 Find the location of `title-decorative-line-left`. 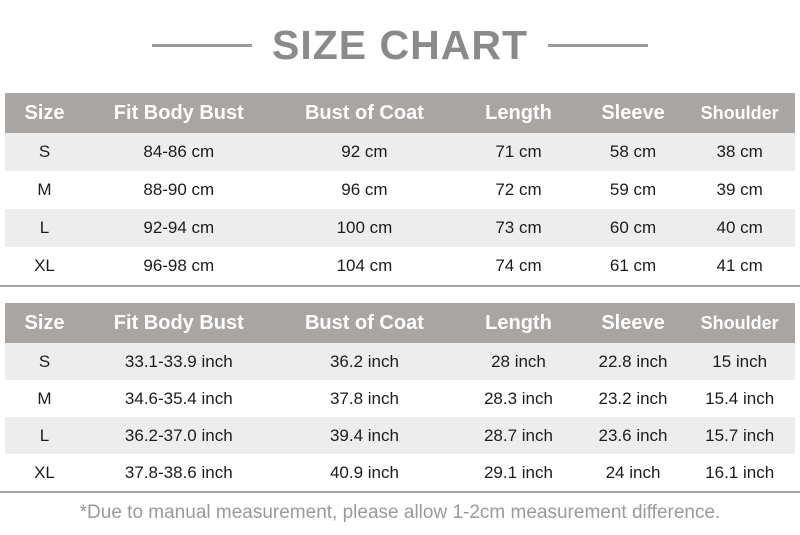

title-decorative-line-left is located at coordinates (202, 45).